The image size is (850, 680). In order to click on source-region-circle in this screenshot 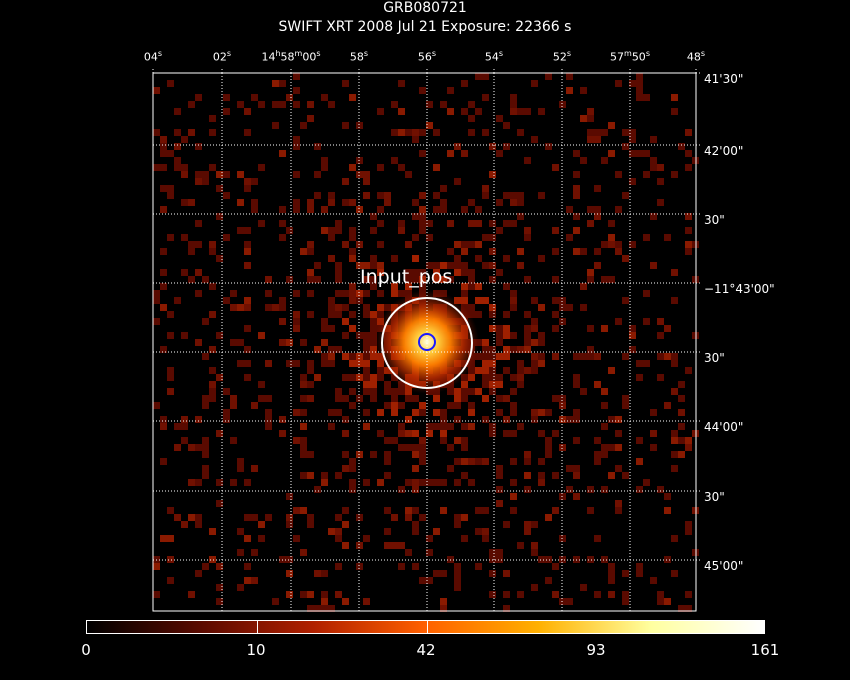, I will do `click(427, 343)`.